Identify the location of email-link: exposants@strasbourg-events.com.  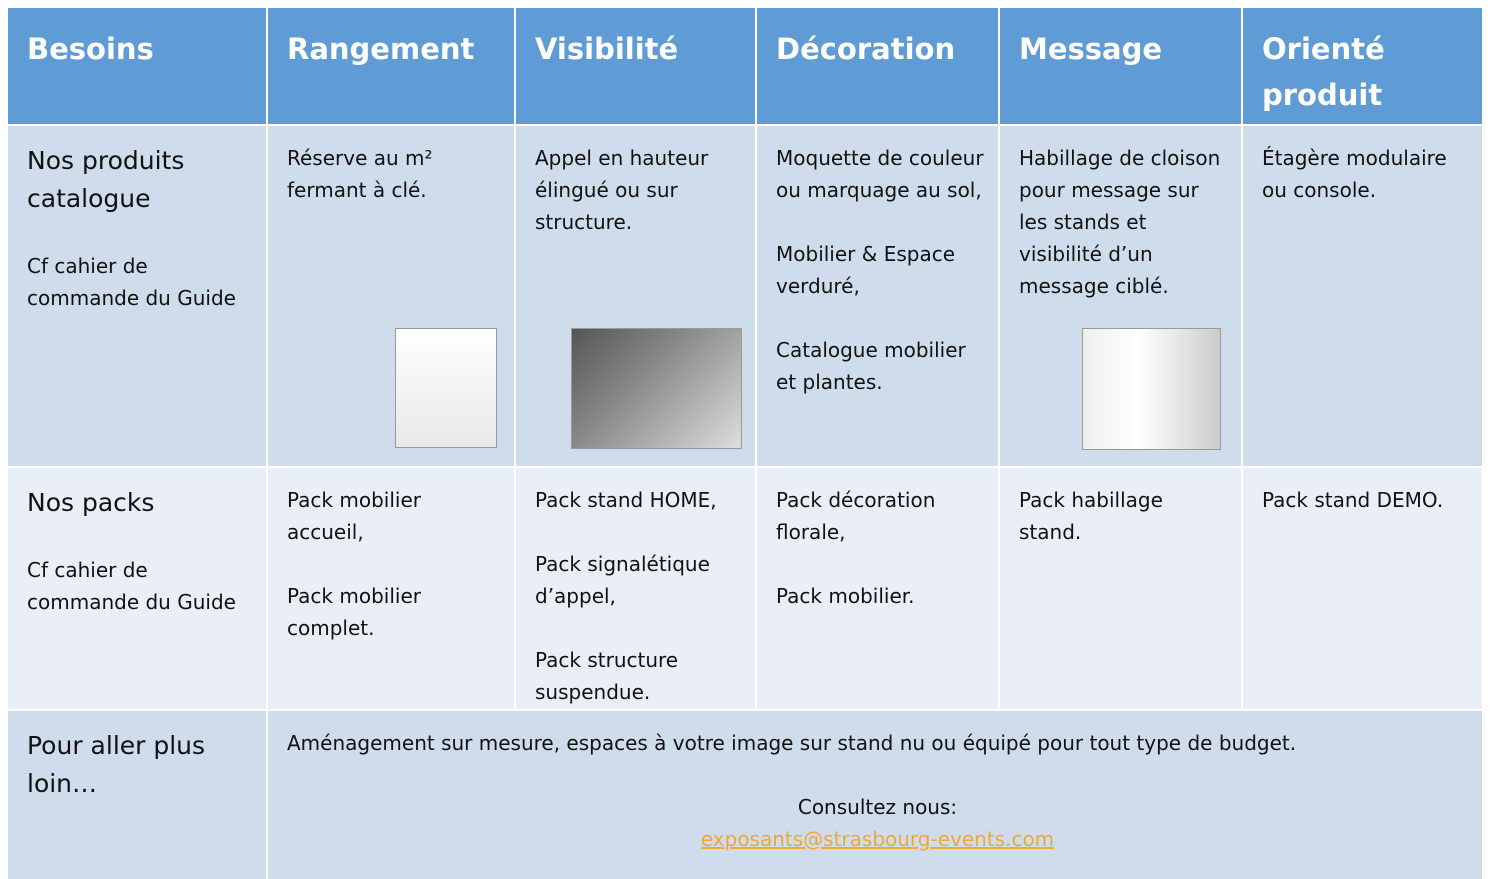
(877, 839).